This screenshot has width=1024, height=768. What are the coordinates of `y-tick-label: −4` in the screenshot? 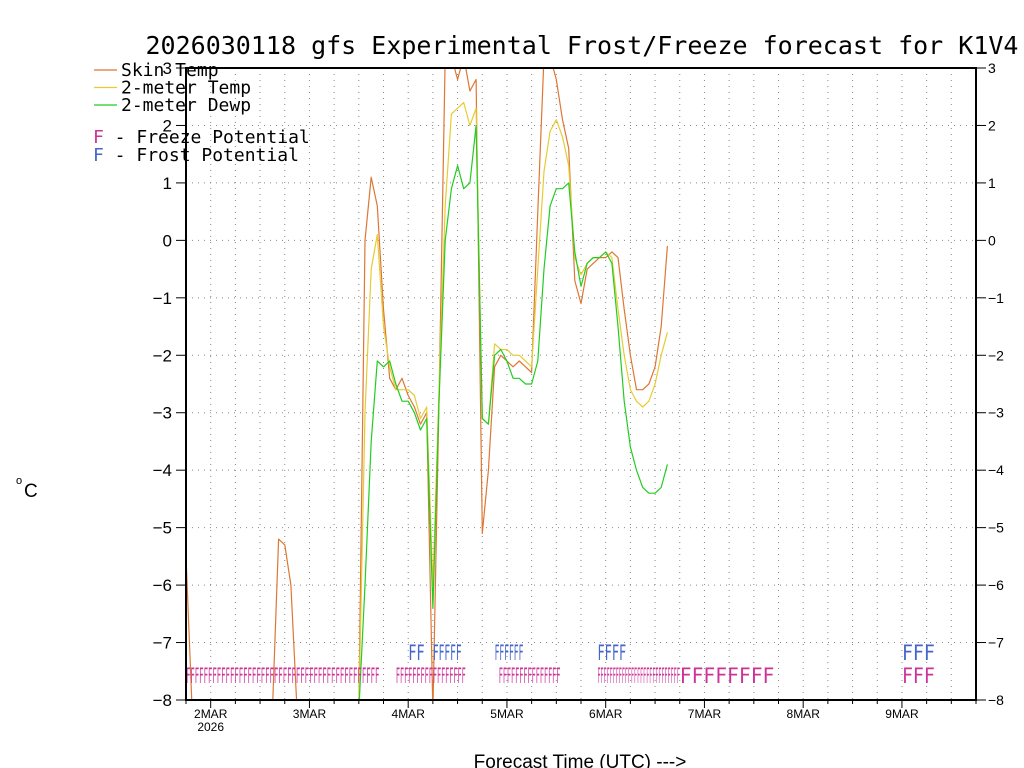 It's located at (162, 470).